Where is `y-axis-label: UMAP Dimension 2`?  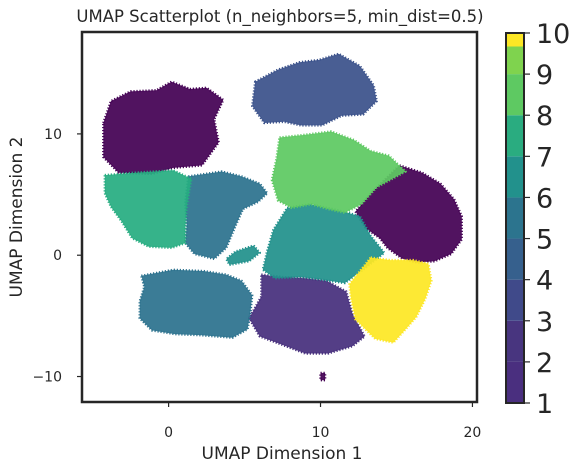
y-axis-label: UMAP Dimension 2 is located at coordinates (17, 217).